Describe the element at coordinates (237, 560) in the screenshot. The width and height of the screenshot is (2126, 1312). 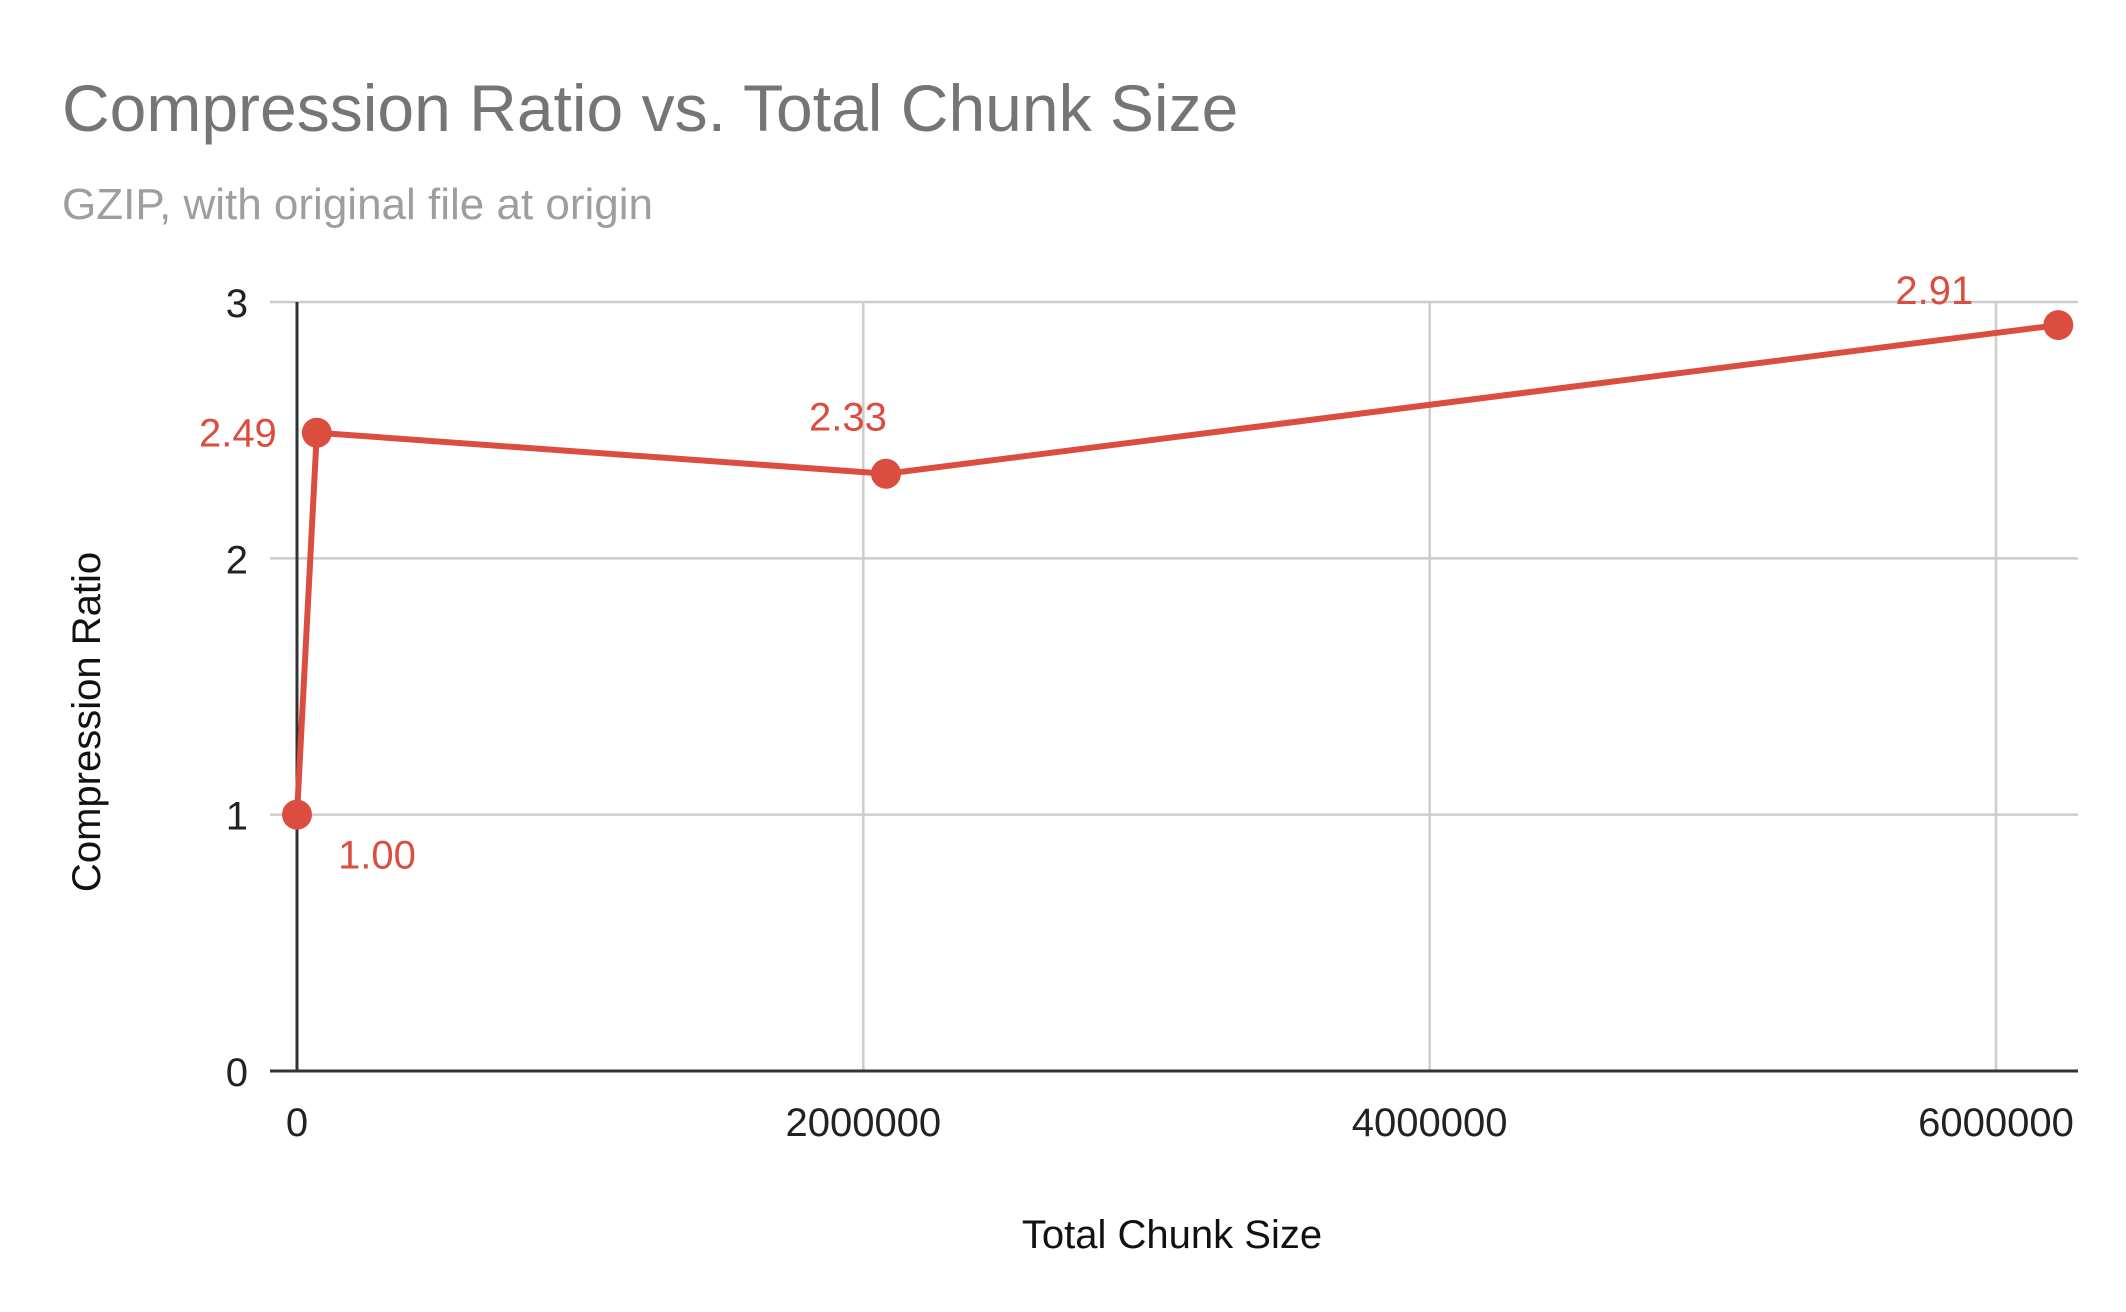
I see `y-tick-label: 2` at that location.